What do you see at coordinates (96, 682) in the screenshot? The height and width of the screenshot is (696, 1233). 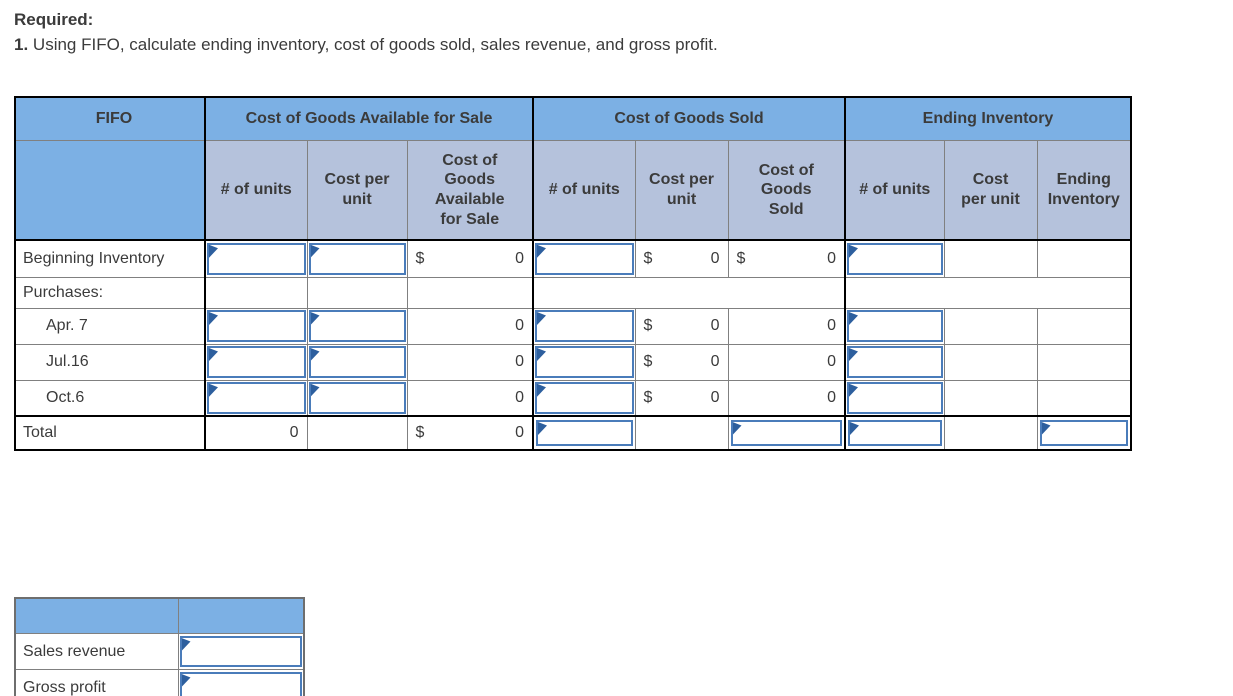 I see `summary-label-gross-profit: Gross profit` at bounding box center [96, 682].